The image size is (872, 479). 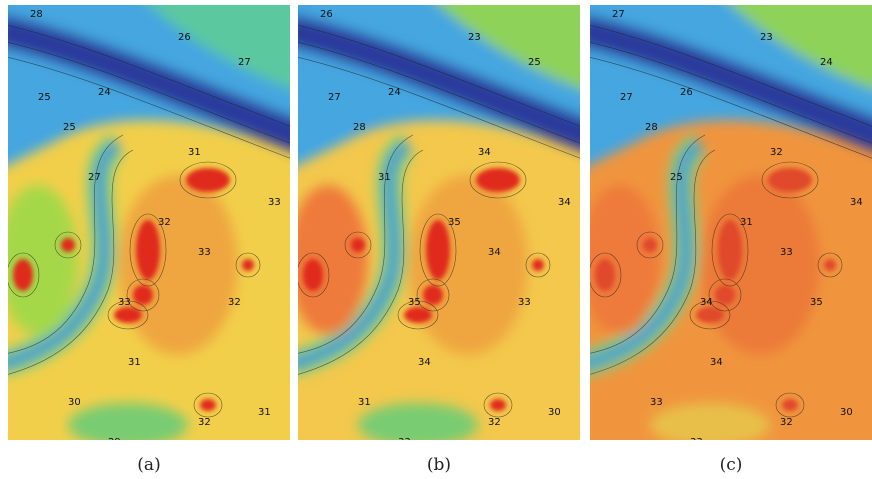 I want to click on contour-label: 29, so click(x=114, y=442).